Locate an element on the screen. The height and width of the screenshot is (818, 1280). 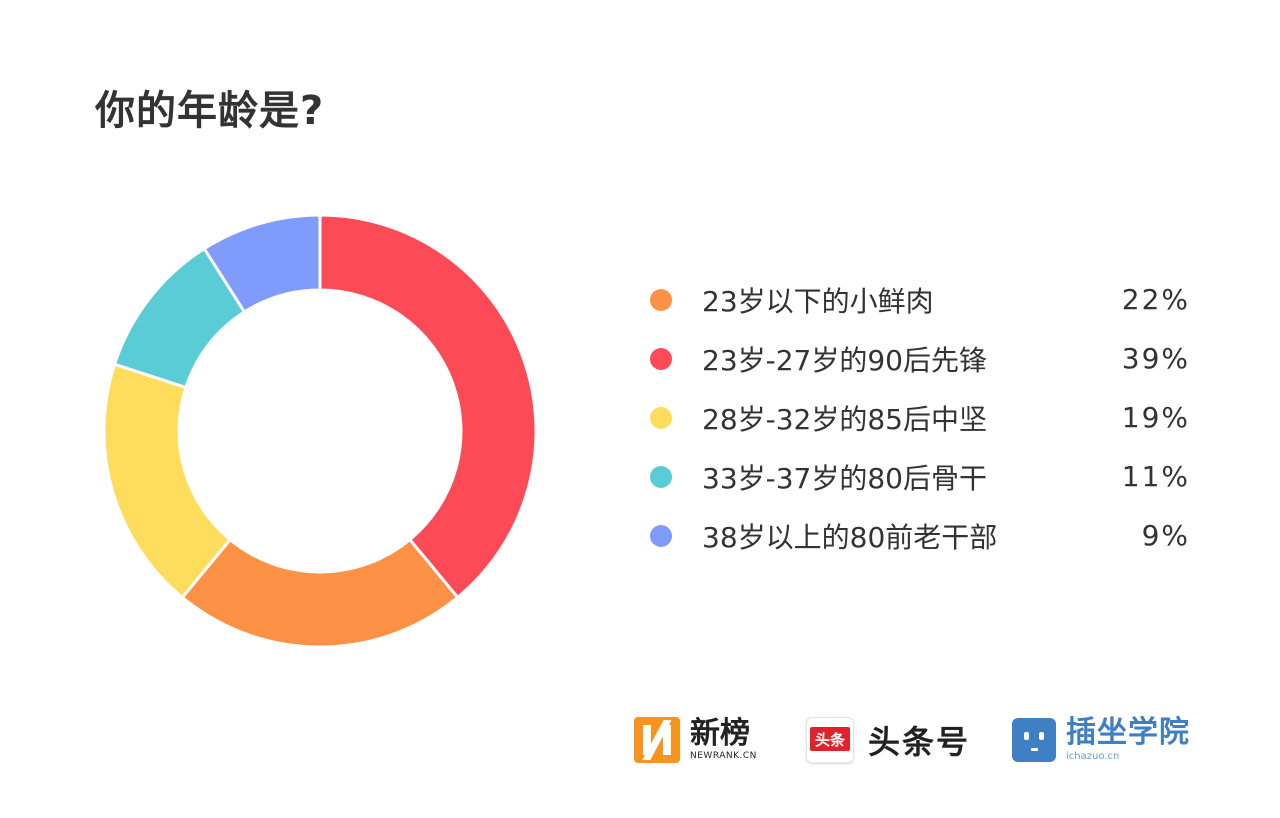
legend-label: 23岁-27岁的90后先锋 is located at coordinates (844, 360).